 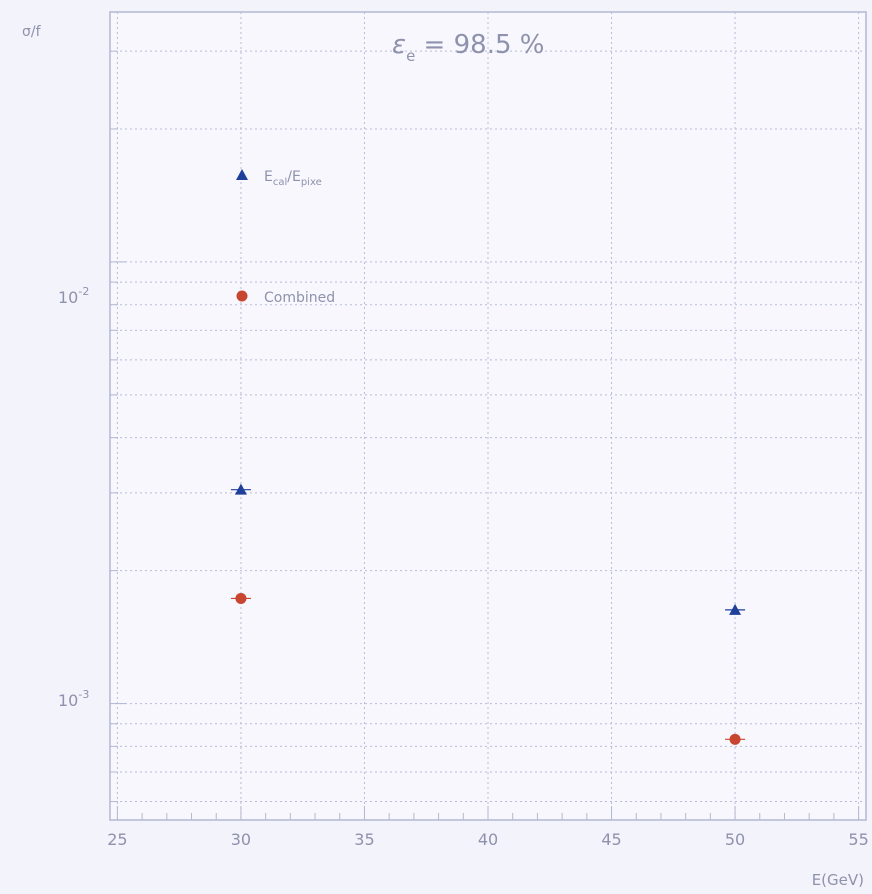 I want to click on x-tick-label: 40, so click(x=488, y=839).